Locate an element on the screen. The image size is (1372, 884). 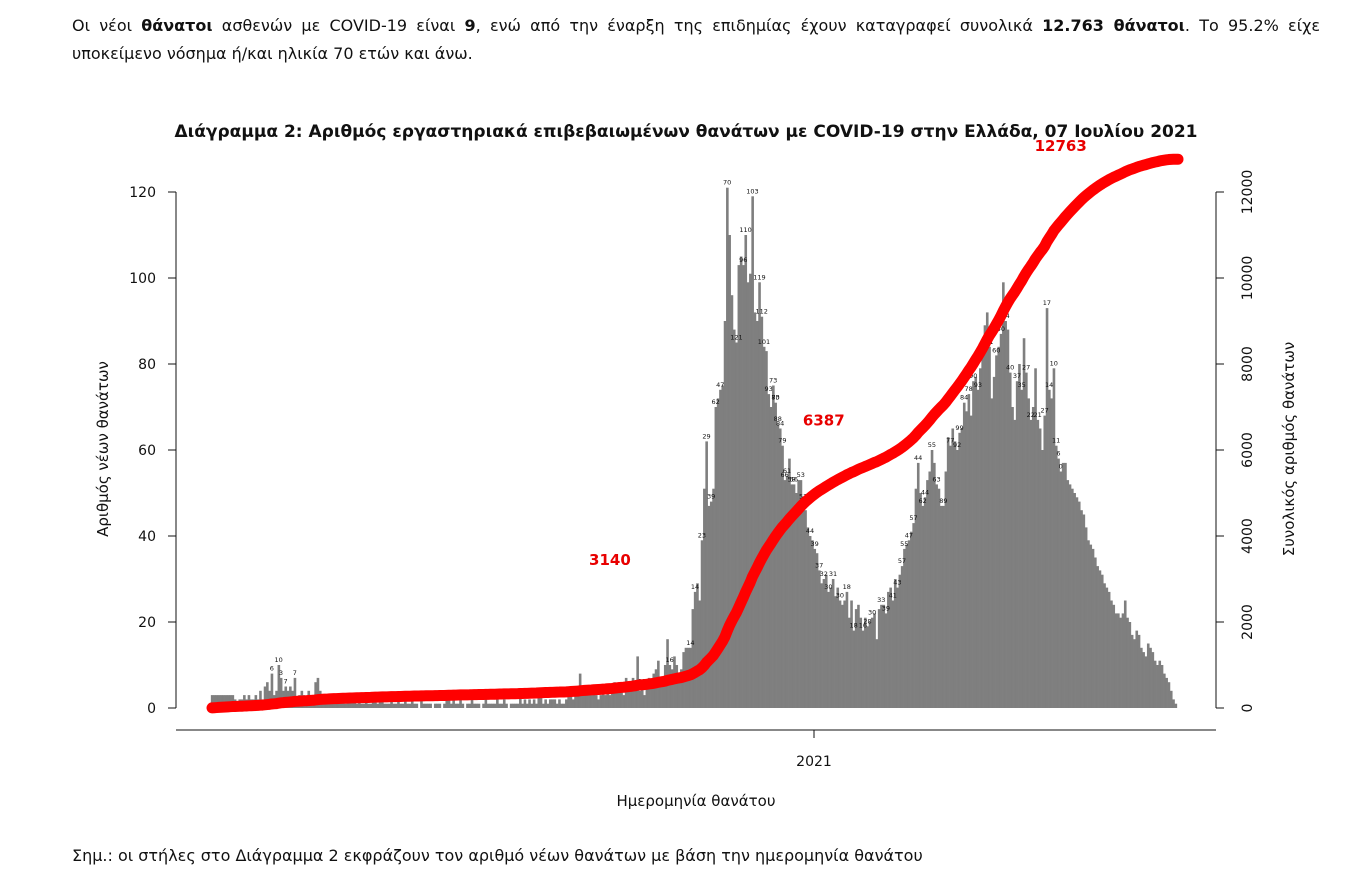
intro-text-1: Οι νέοι is located at coordinates (107, 25).